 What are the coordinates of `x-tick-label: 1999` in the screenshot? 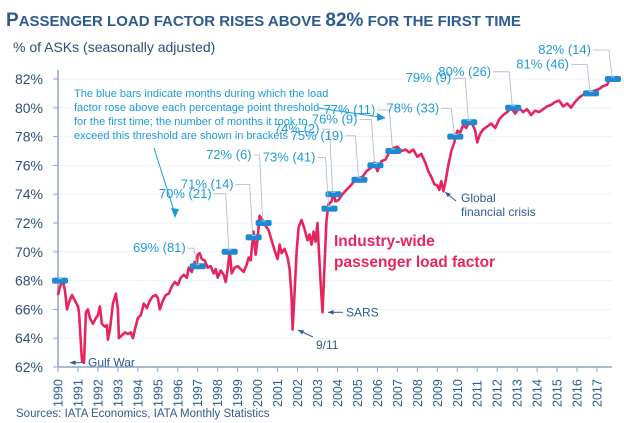 It's located at (238, 393).